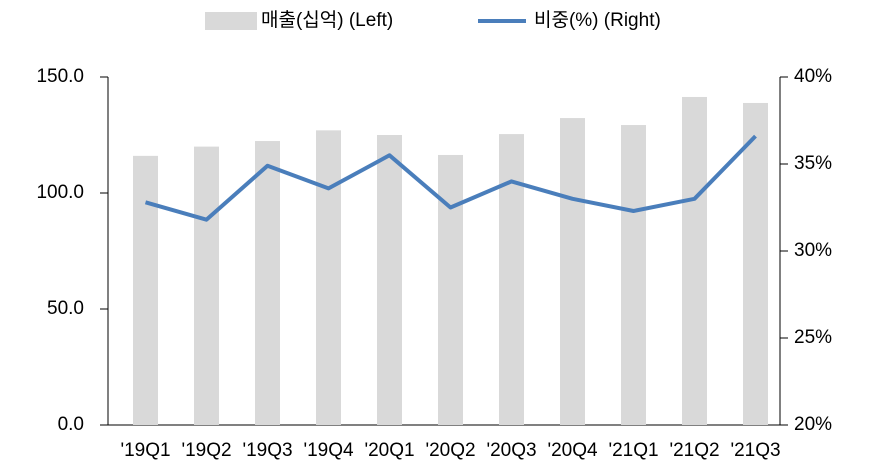 The width and height of the screenshot is (875, 473). Describe the element at coordinates (633, 450) in the screenshot. I see `x-tick-label: '21Q1` at that location.